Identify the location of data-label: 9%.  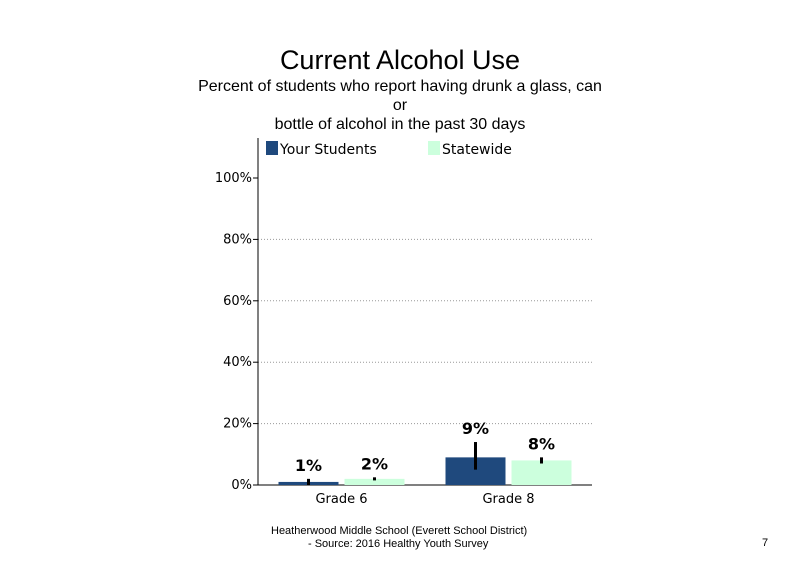
(475, 428).